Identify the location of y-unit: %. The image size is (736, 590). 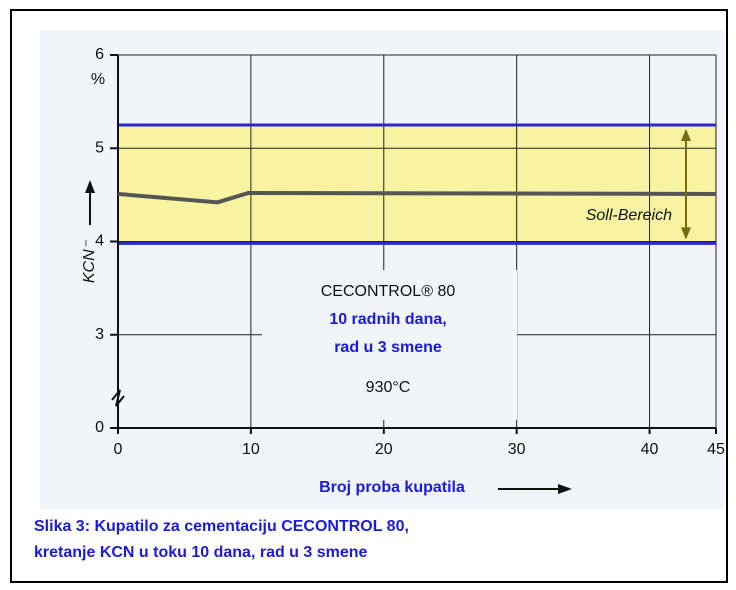
(98, 79).